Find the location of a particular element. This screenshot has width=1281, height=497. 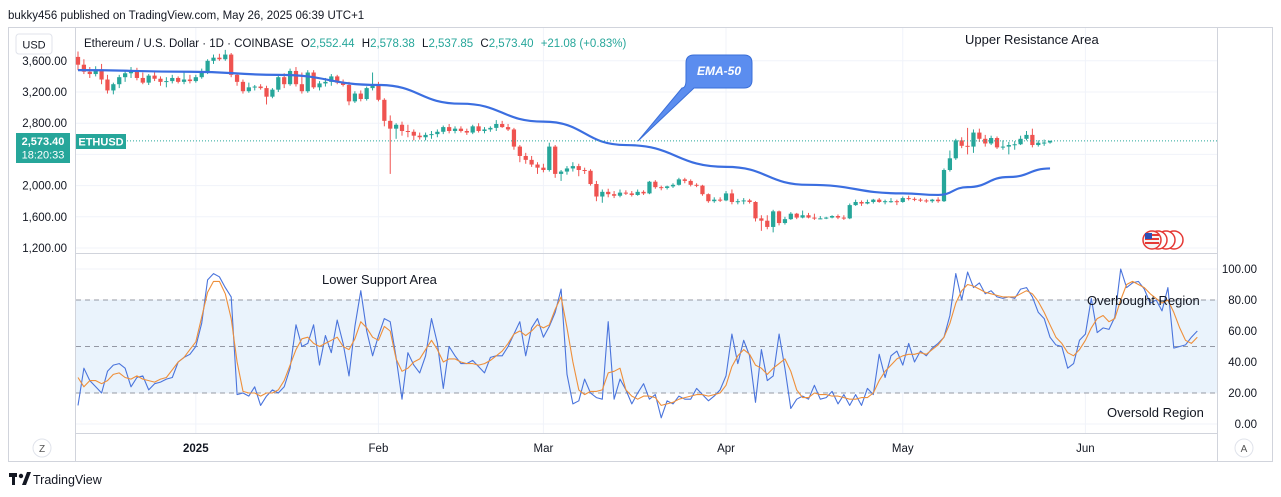

time-axis: 2025 Feb Mar Apr May Jun is located at coordinates (639, 449).